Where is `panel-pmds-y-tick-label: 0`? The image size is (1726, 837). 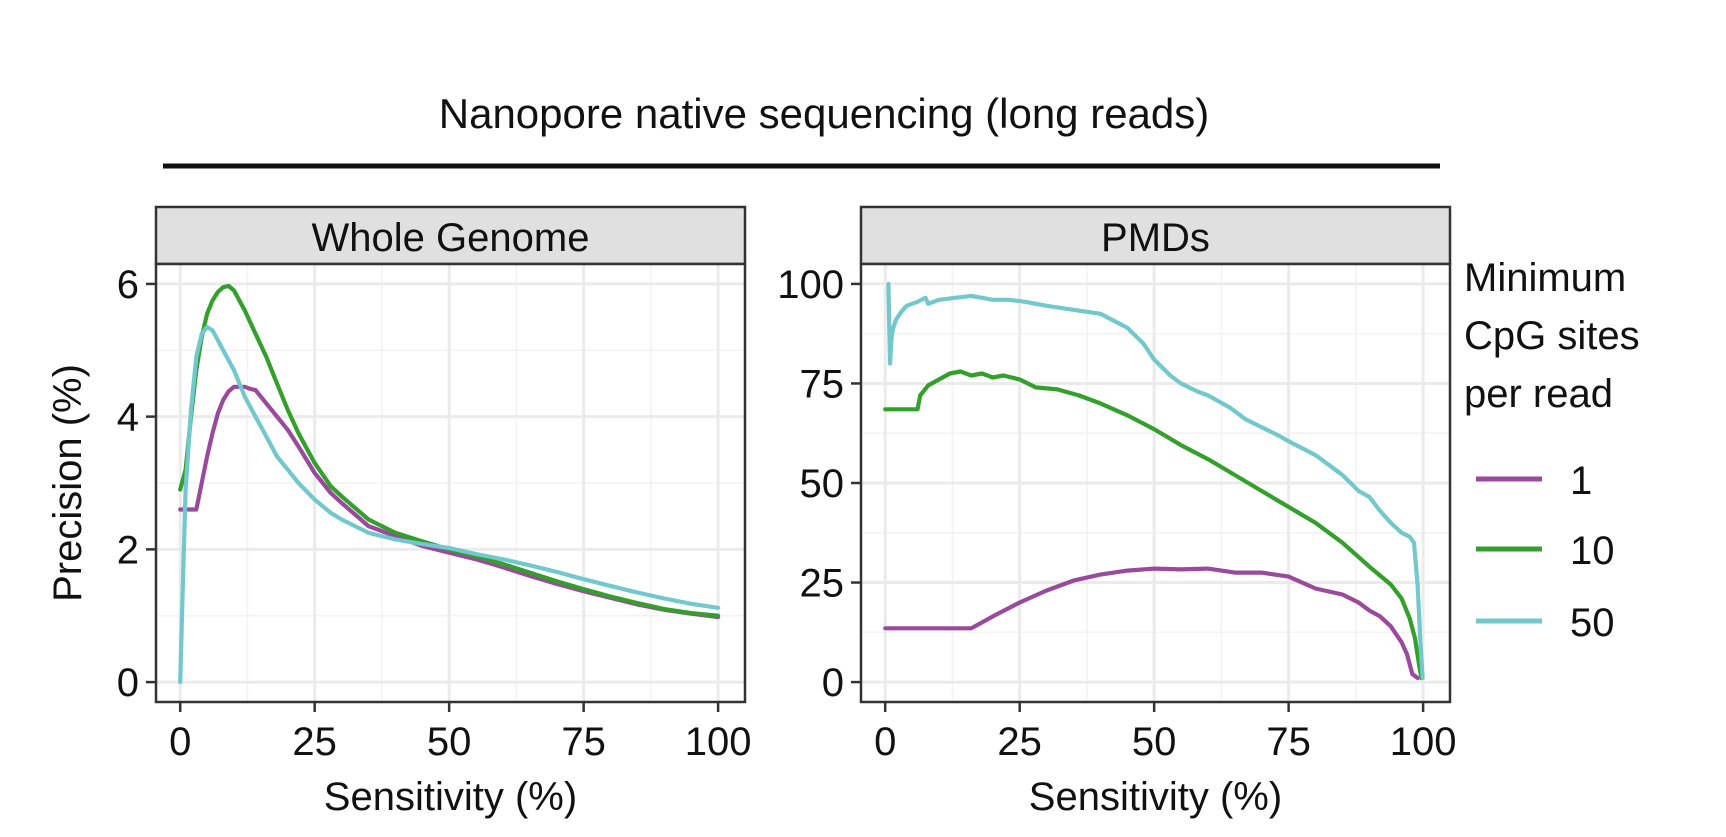
panel-pmds-y-tick-label: 0 is located at coordinates (833, 683).